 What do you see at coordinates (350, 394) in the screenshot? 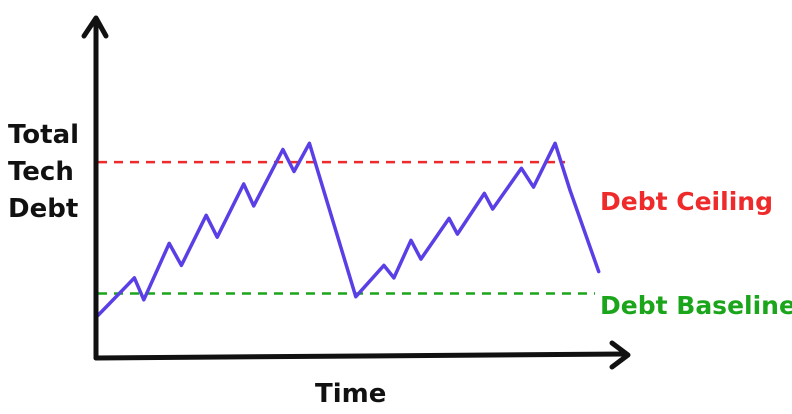
I see `x-axis-label: Time` at bounding box center [350, 394].